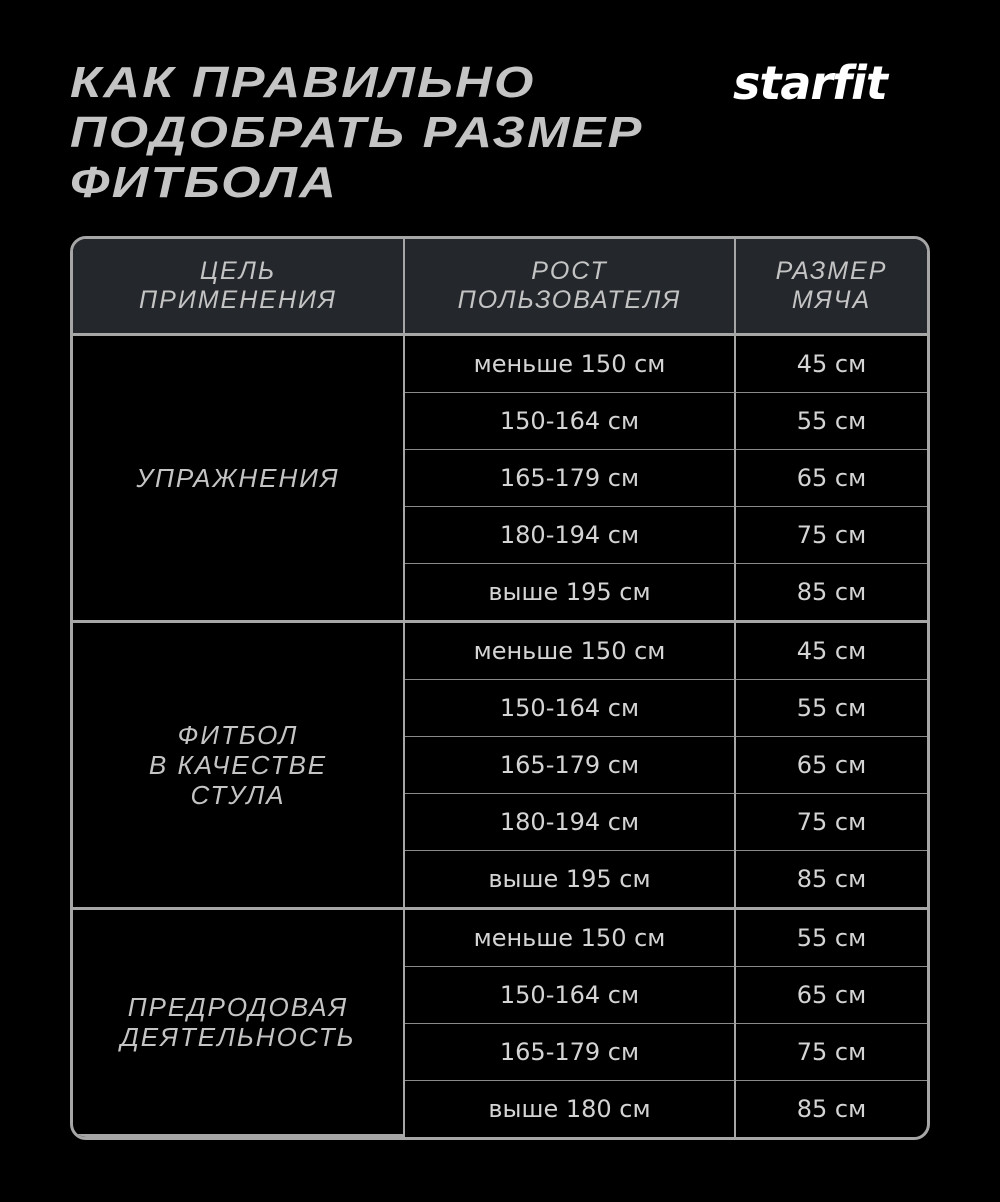 This screenshot has height=1202, width=1000. What do you see at coordinates (570, 1109) in the screenshot?
I see `height-cell: выше 180 см` at bounding box center [570, 1109].